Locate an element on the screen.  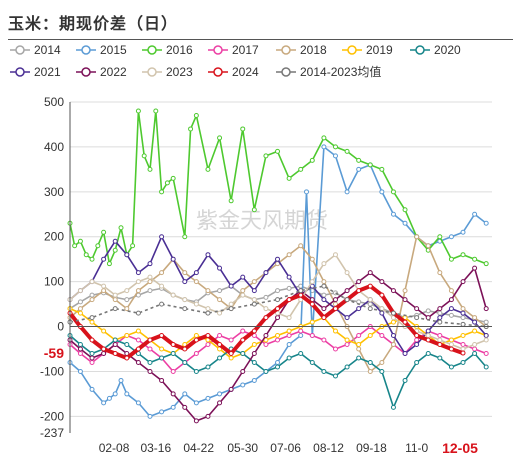
legend-item: 2019 is located at coordinates (367, 50).